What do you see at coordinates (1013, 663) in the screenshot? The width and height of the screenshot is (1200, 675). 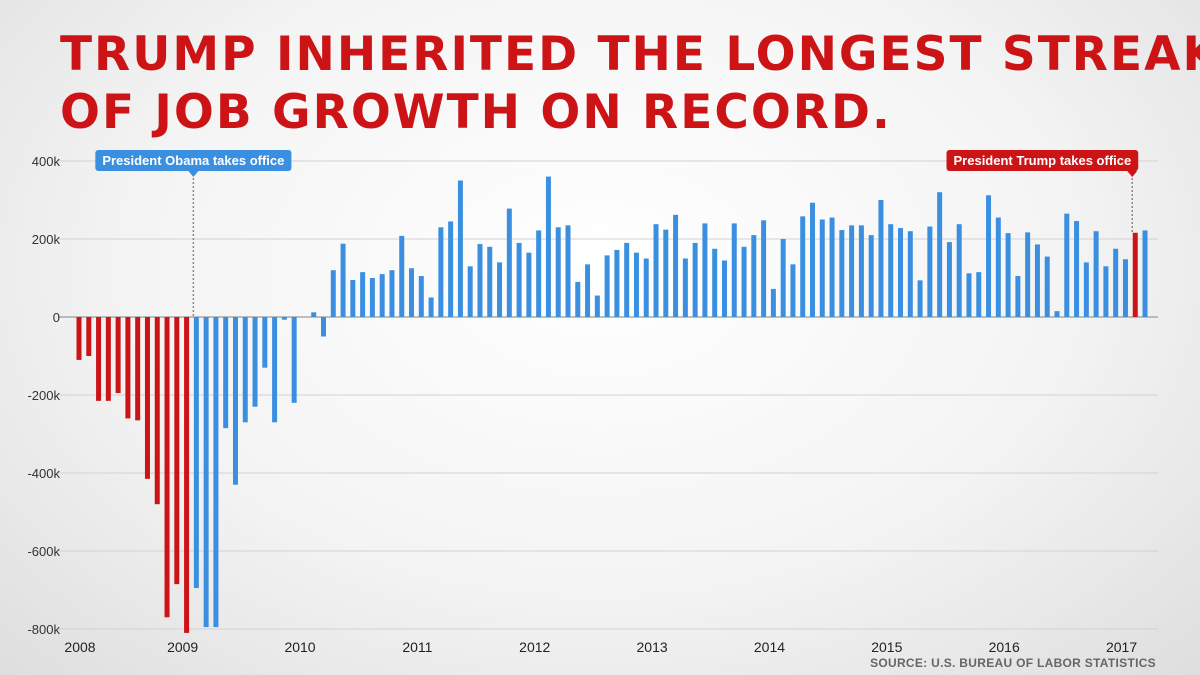 I see `source-note: SOURCE: U.S. BUREAU OF LABOR STATISTICS` at bounding box center [1013, 663].